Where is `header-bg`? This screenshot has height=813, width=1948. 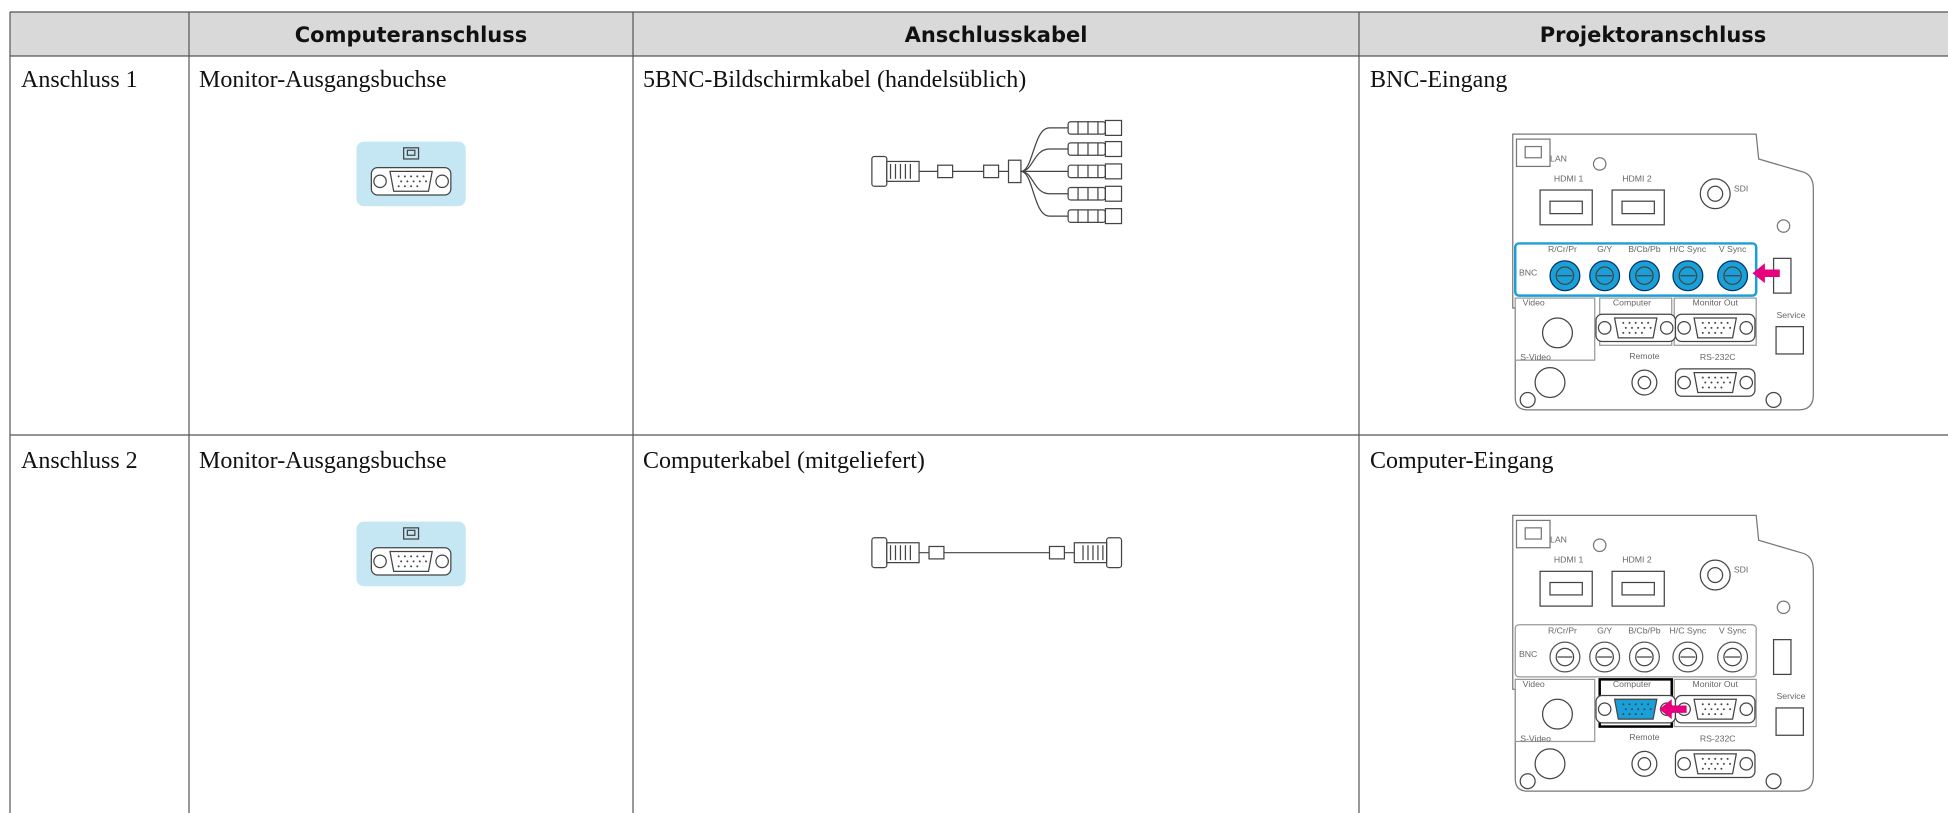
header-bg is located at coordinates (979, 34).